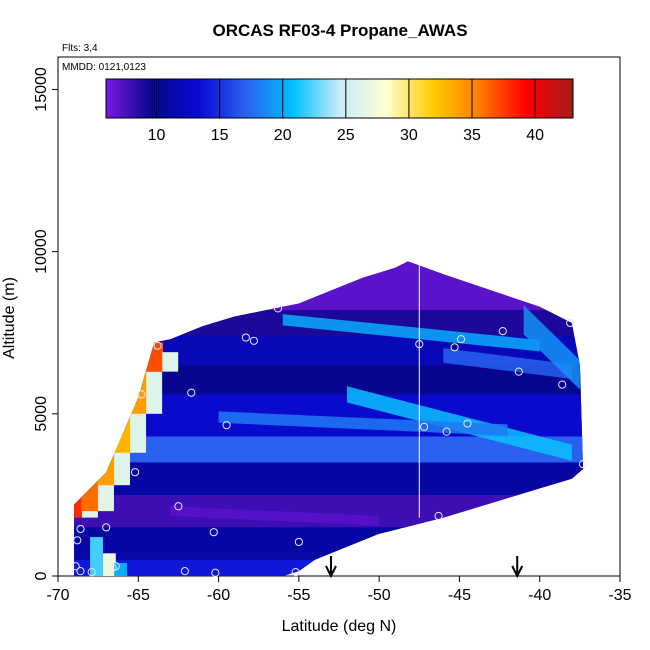 This screenshot has width=650, height=650. I want to click on x-tick-label: -40, so click(539, 595).